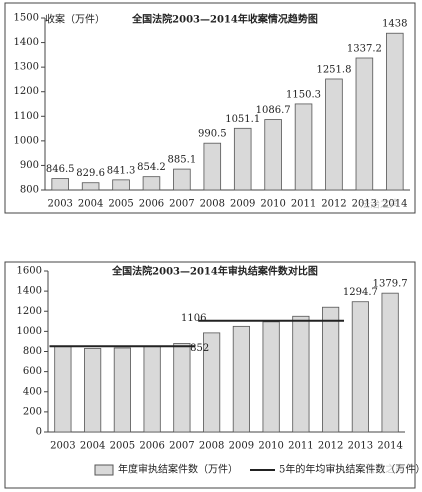  I want to click on legend-label: 年度审执结案件数（万件）, so click(178, 469).